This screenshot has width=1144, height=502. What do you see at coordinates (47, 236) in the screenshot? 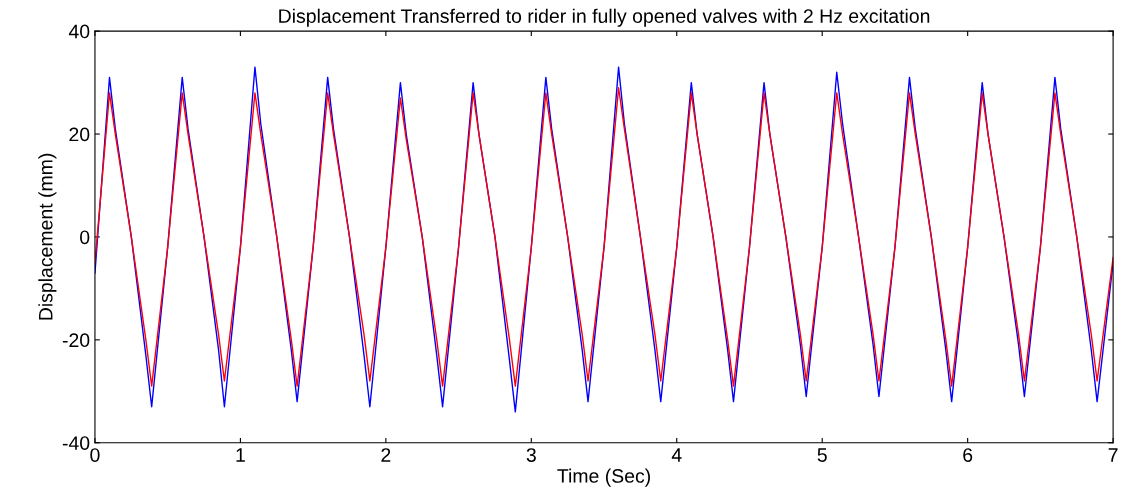
I see `y-axis-title: Displacement (mm)` at bounding box center [47, 236].